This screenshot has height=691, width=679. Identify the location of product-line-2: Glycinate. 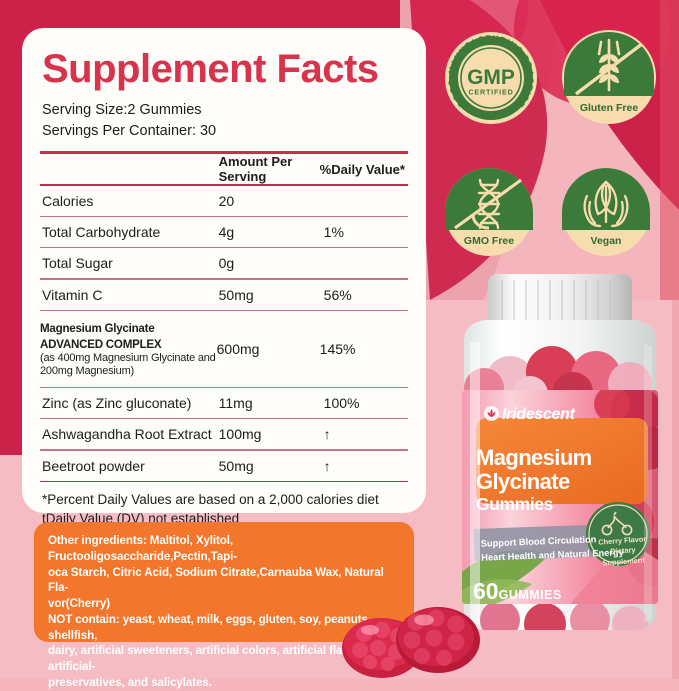
(523, 481).